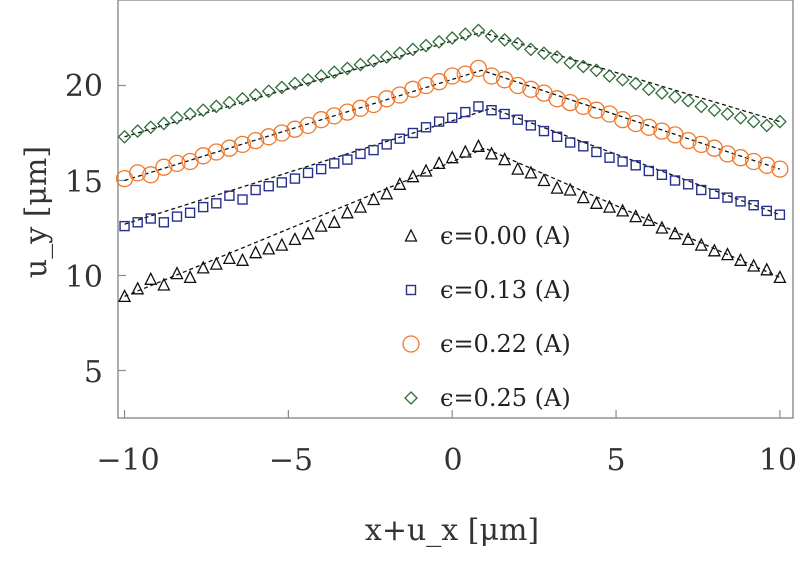 This screenshot has height=561, width=800. I want to click on legend-marker-diamond, so click(411, 398).